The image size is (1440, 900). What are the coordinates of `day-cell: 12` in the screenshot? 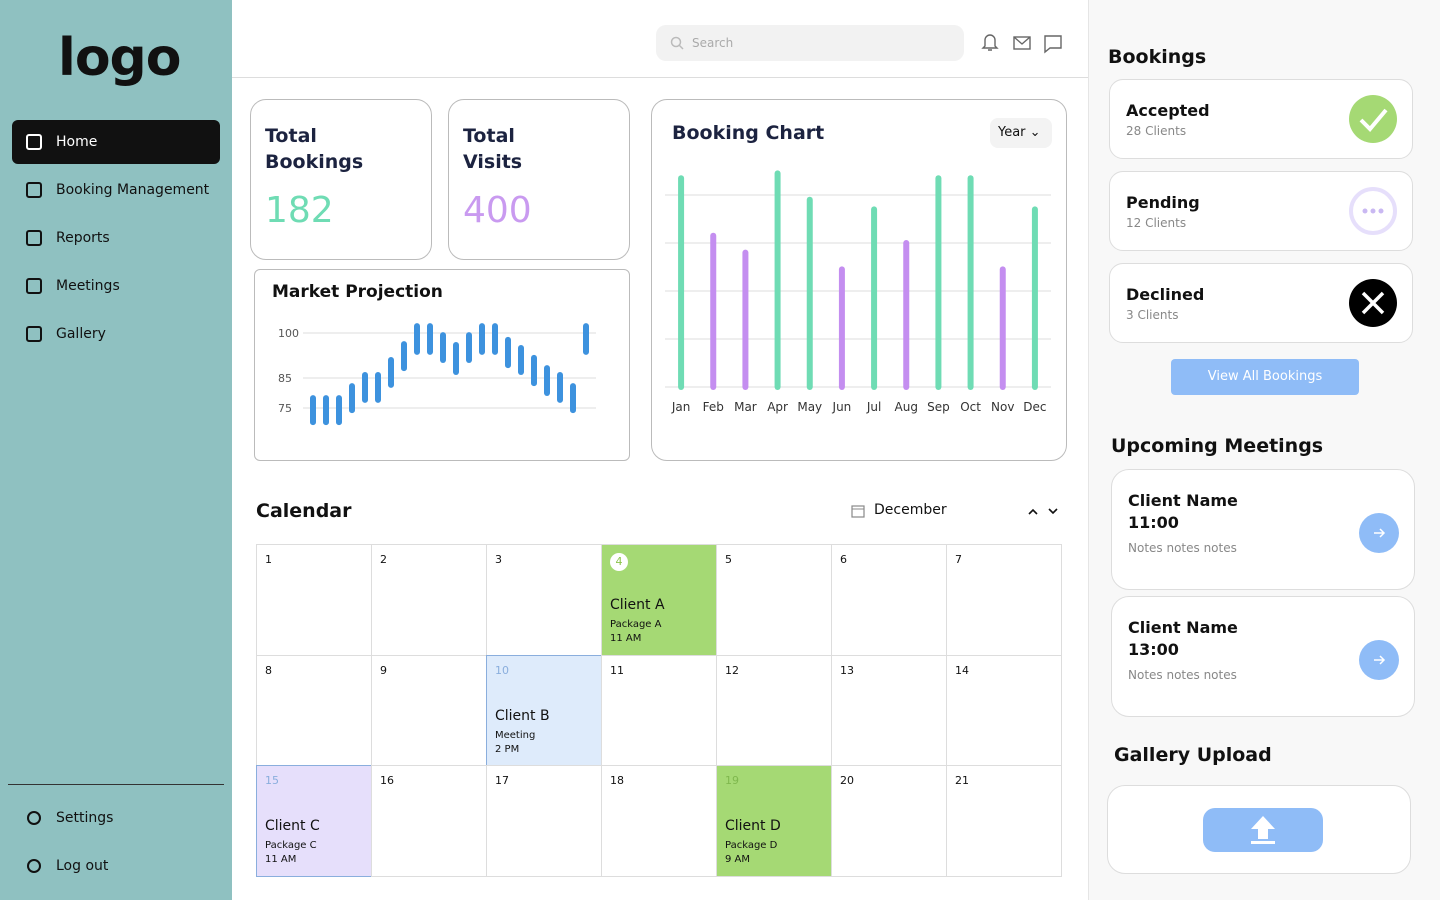 It's located at (774, 710).